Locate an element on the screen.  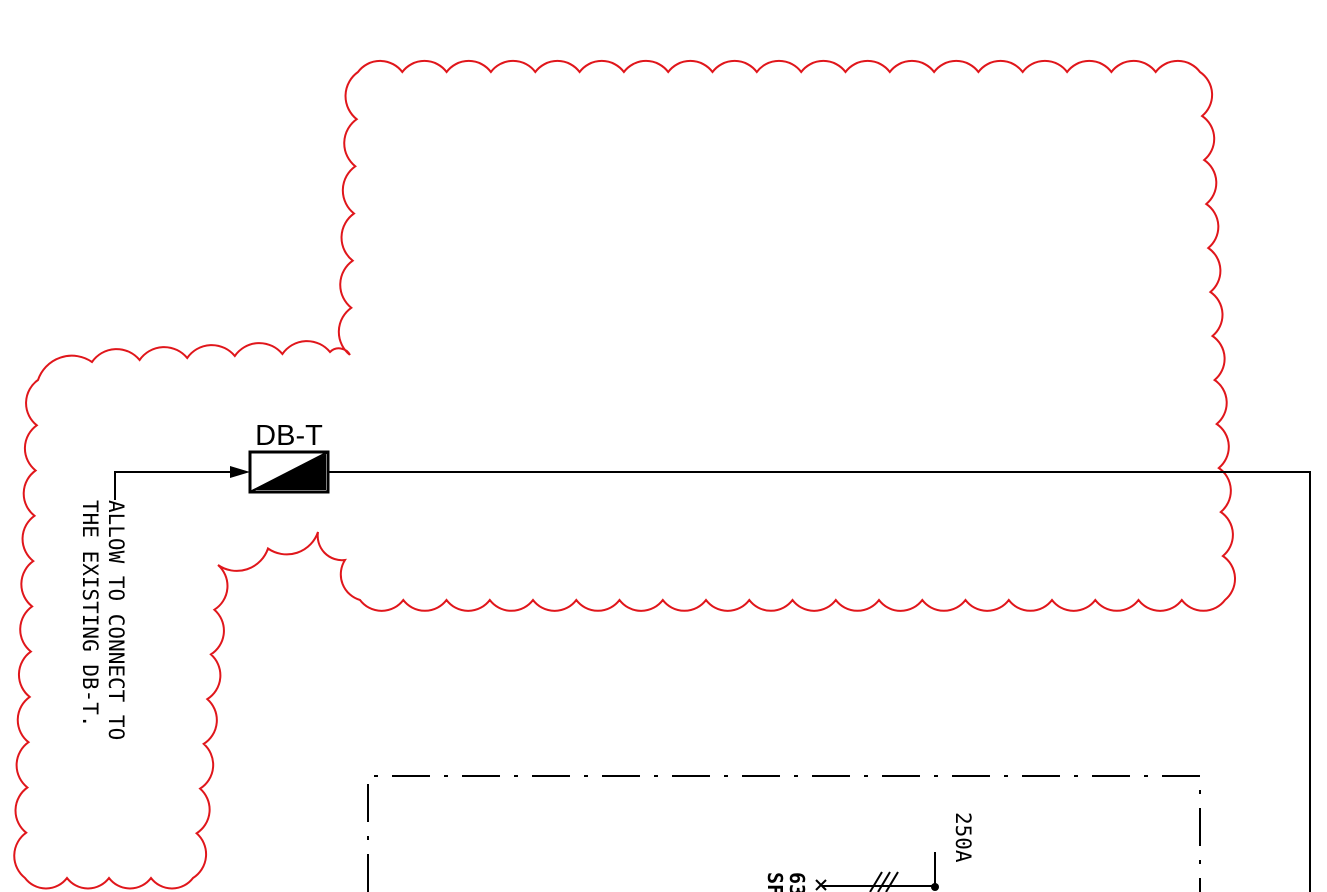
breaker-rating: 250A is located at coordinates (963, 837).